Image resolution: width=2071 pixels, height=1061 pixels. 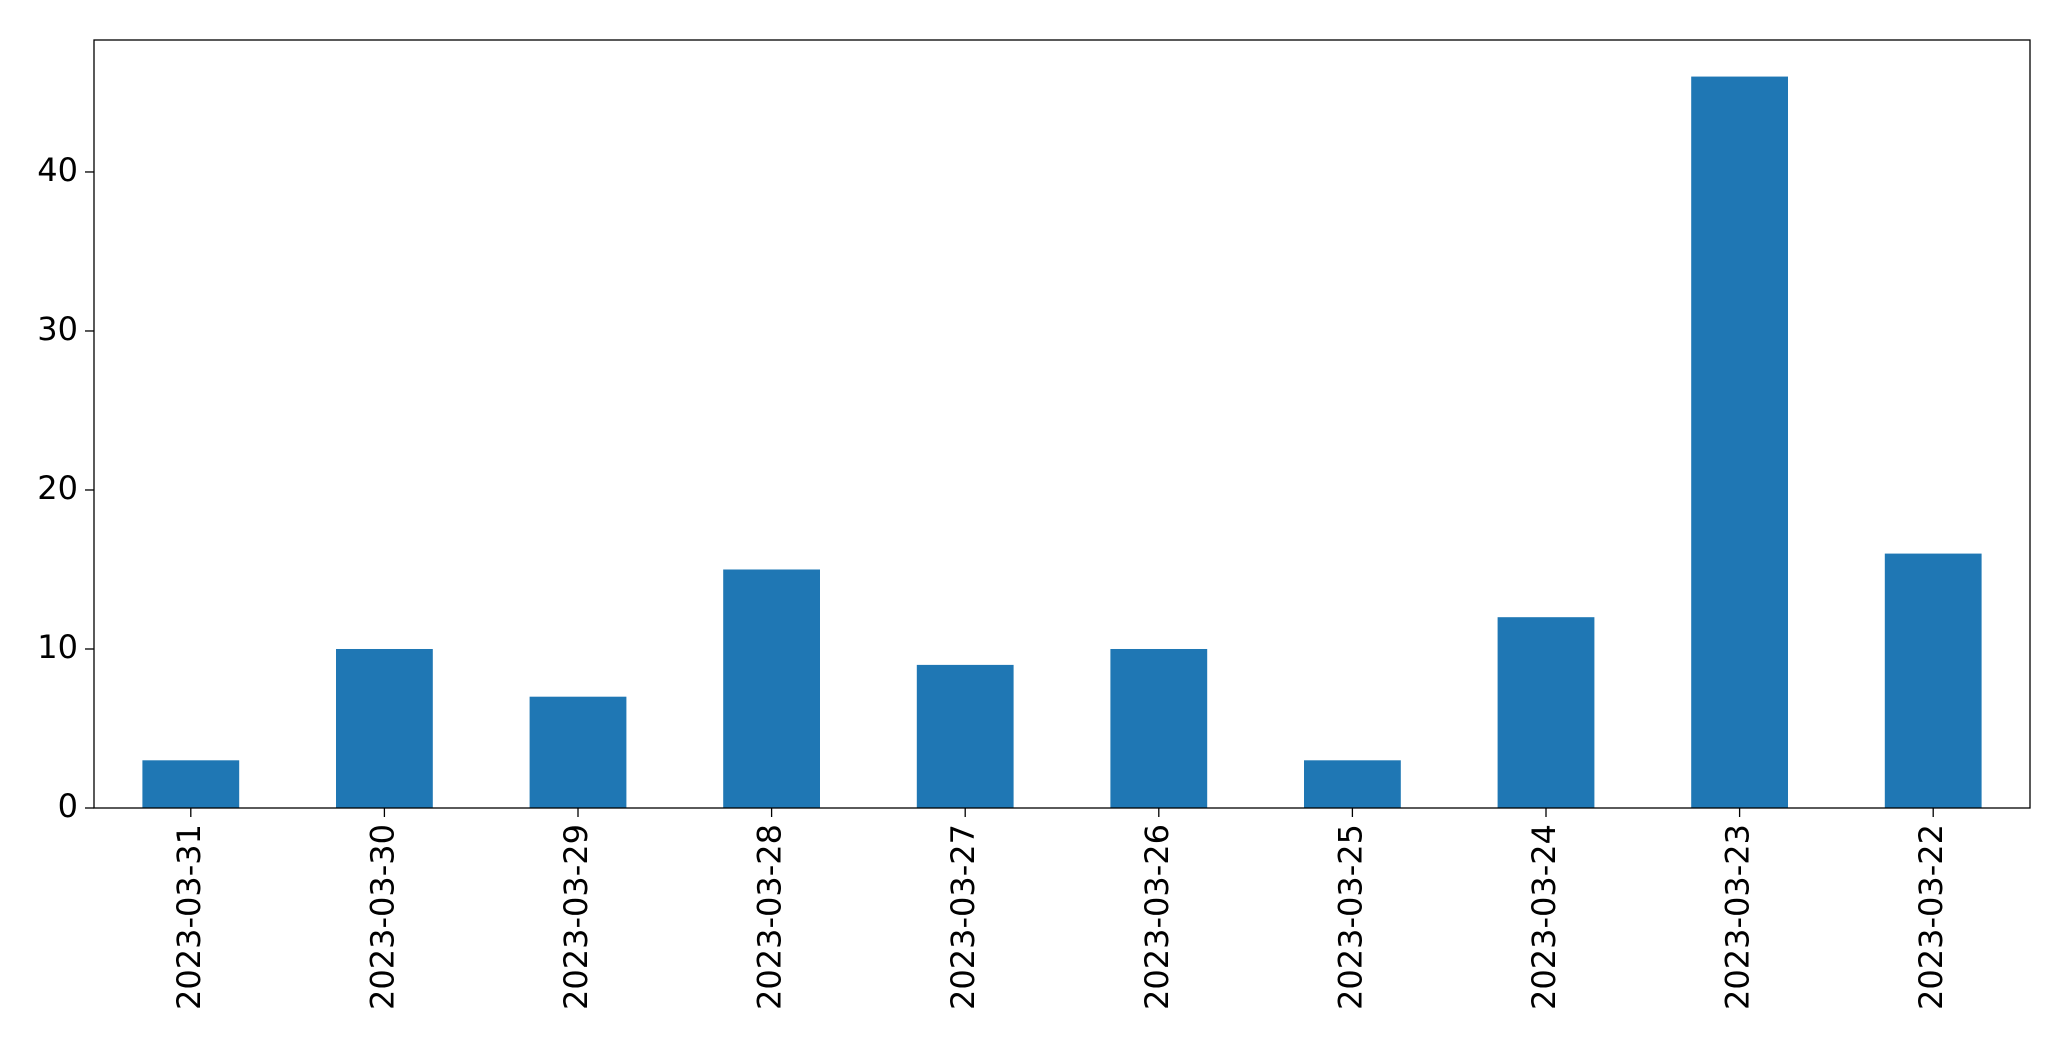 I want to click on x-tick-label: 2023-03-31, so click(x=189, y=917).